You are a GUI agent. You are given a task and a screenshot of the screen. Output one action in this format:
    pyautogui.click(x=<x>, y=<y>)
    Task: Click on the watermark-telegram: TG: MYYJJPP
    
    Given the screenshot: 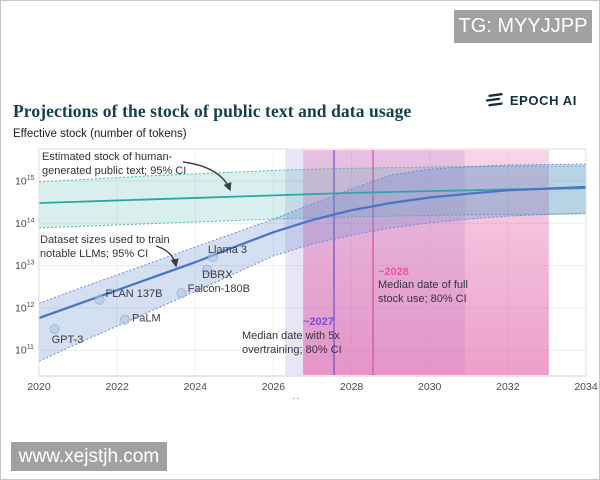 What is the action you would take?
    pyautogui.click(x=523, y=26)
    